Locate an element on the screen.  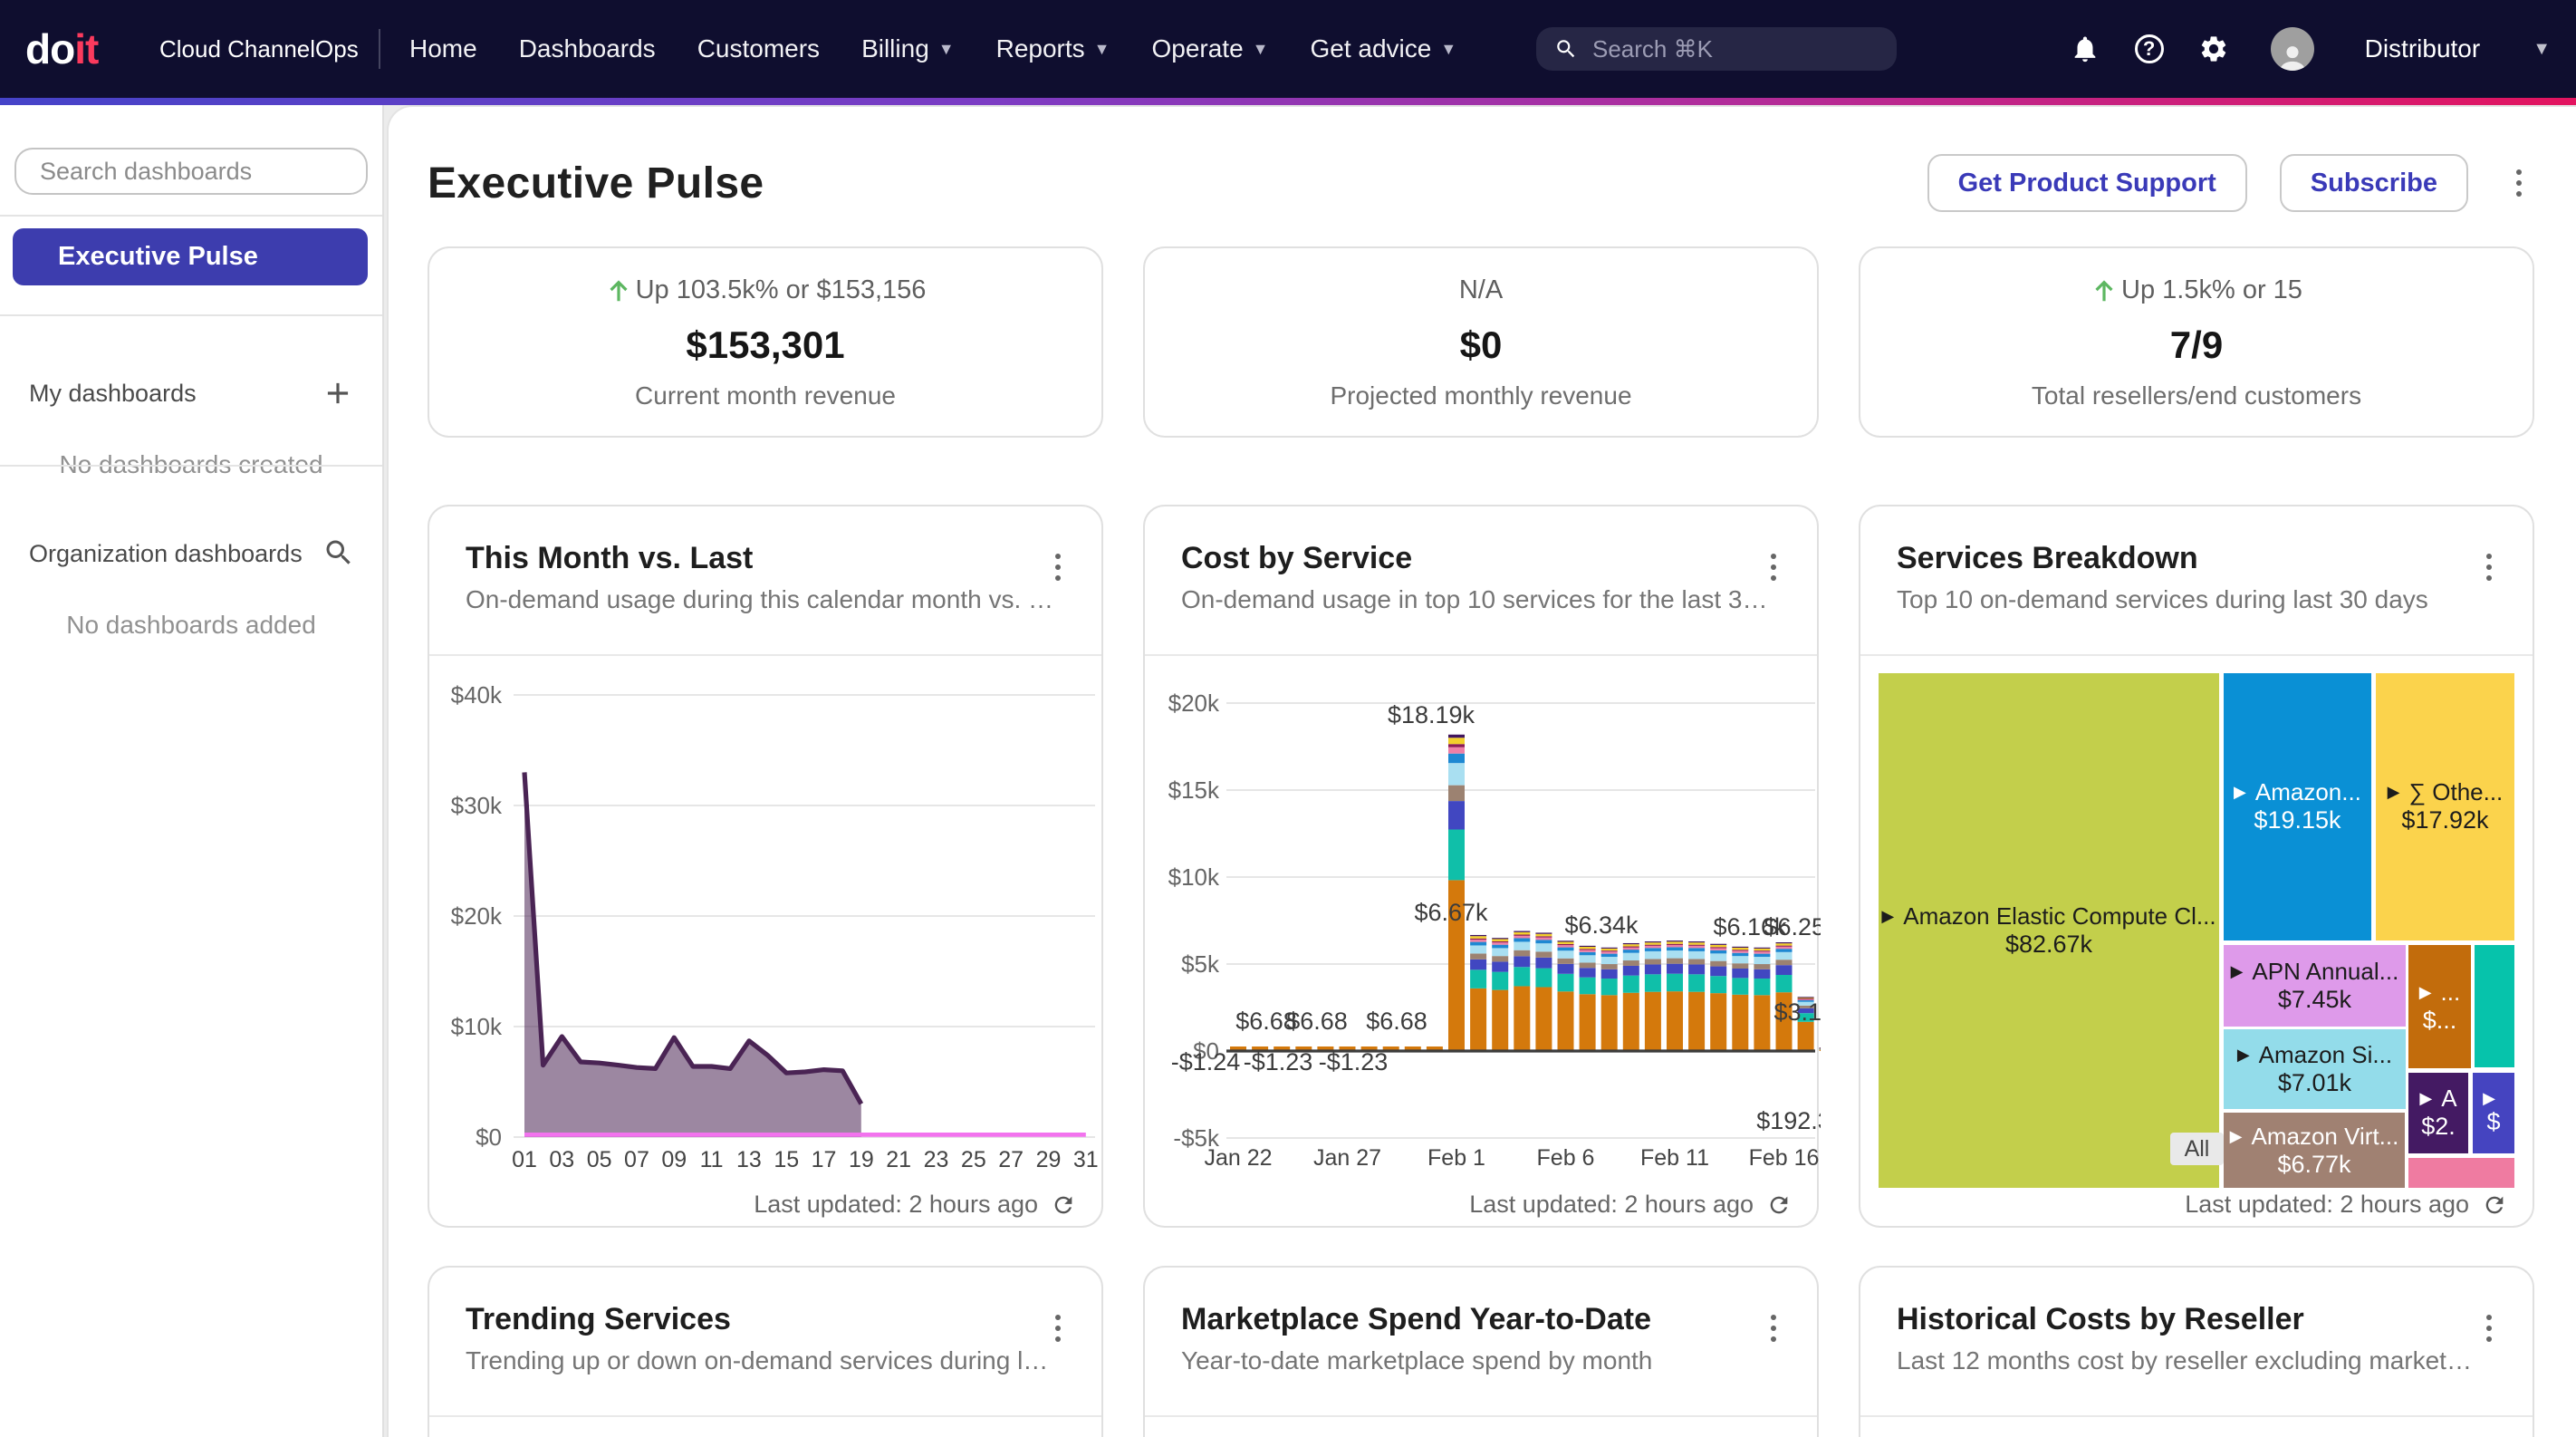
nav-item-operate: Operate ▼ is located at coordinates (1210, 48).